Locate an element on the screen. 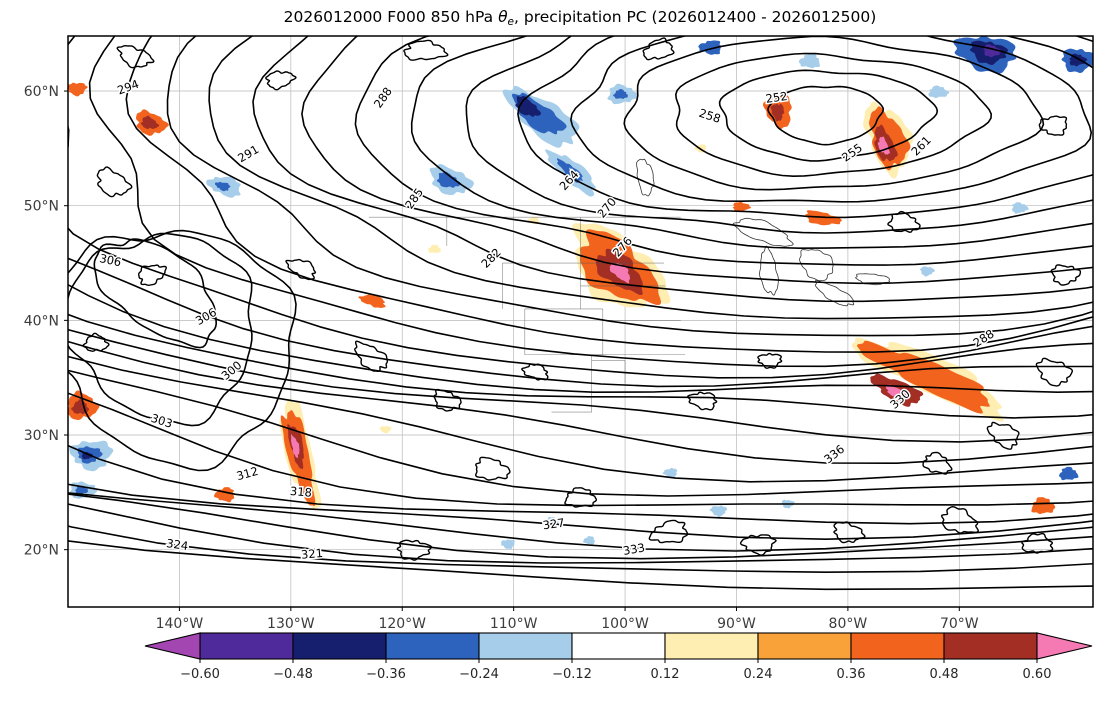 The height and width of the screenshot is (704, 1105). contour-label: 306 is located at coordinates (110, 260).